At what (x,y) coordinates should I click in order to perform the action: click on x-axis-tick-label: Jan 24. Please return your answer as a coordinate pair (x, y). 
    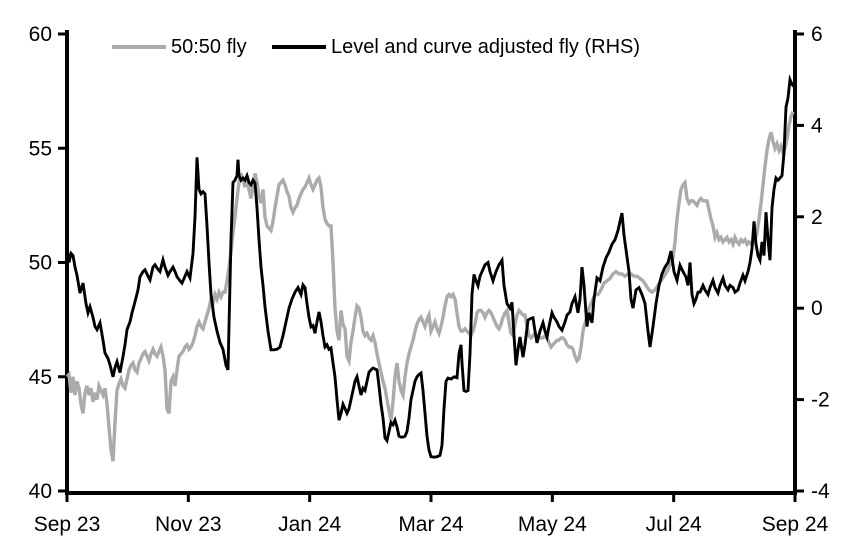
    Looking at the image, I should click on (309, 524).